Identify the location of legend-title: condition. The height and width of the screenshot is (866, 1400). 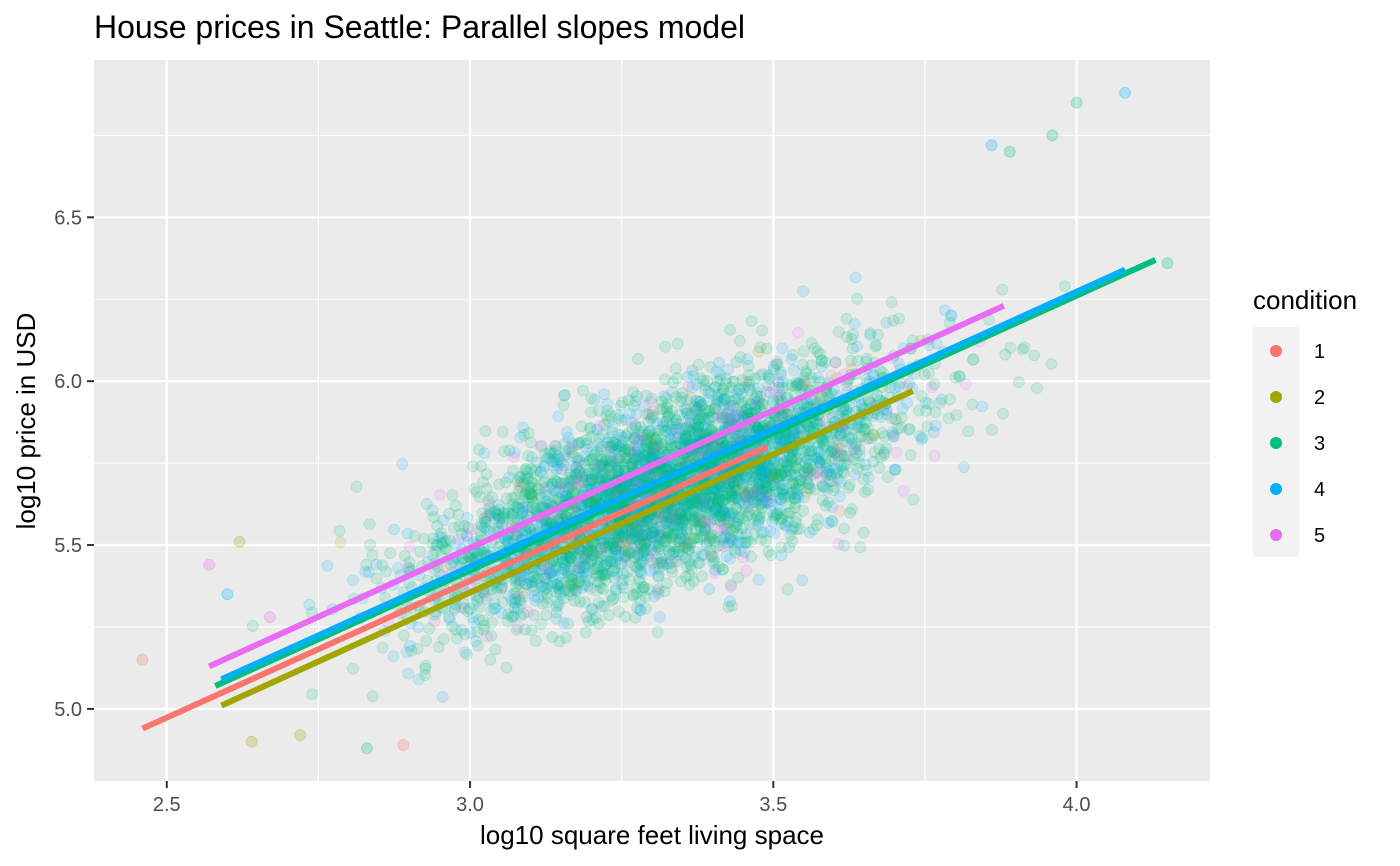
(1305, 300).